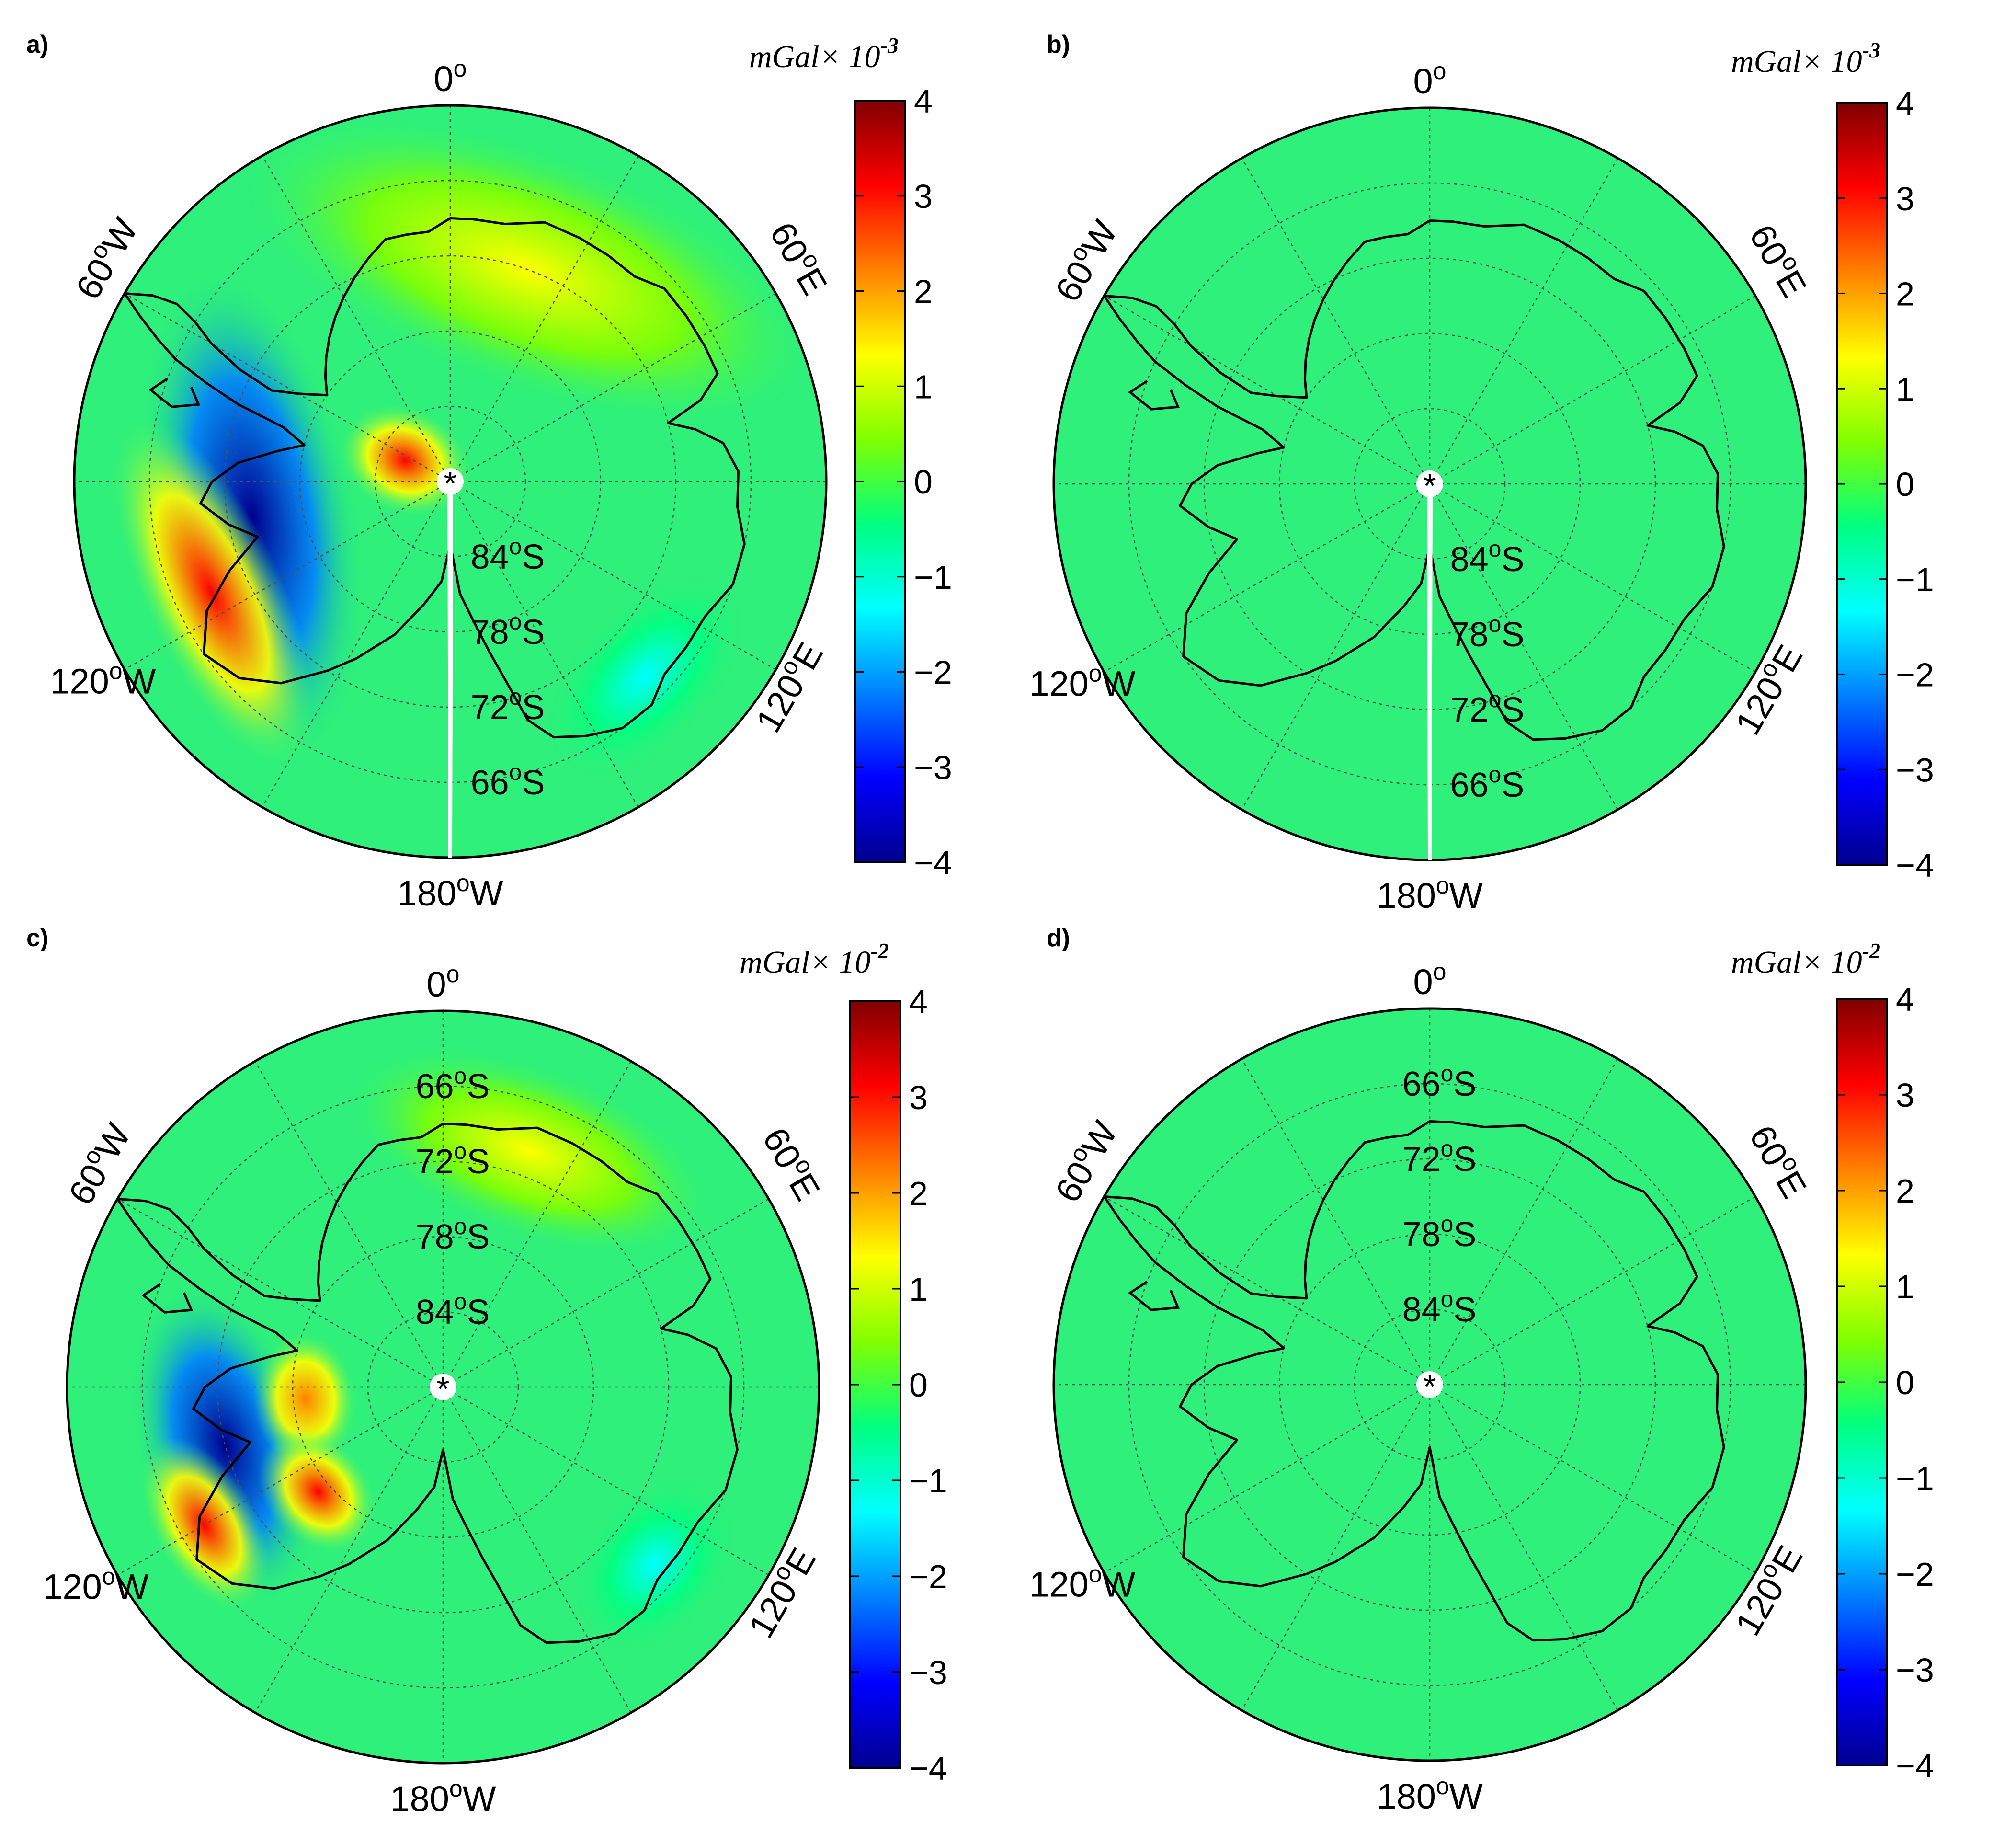  I want to click on anomaly-layer, so click(434, 1348).